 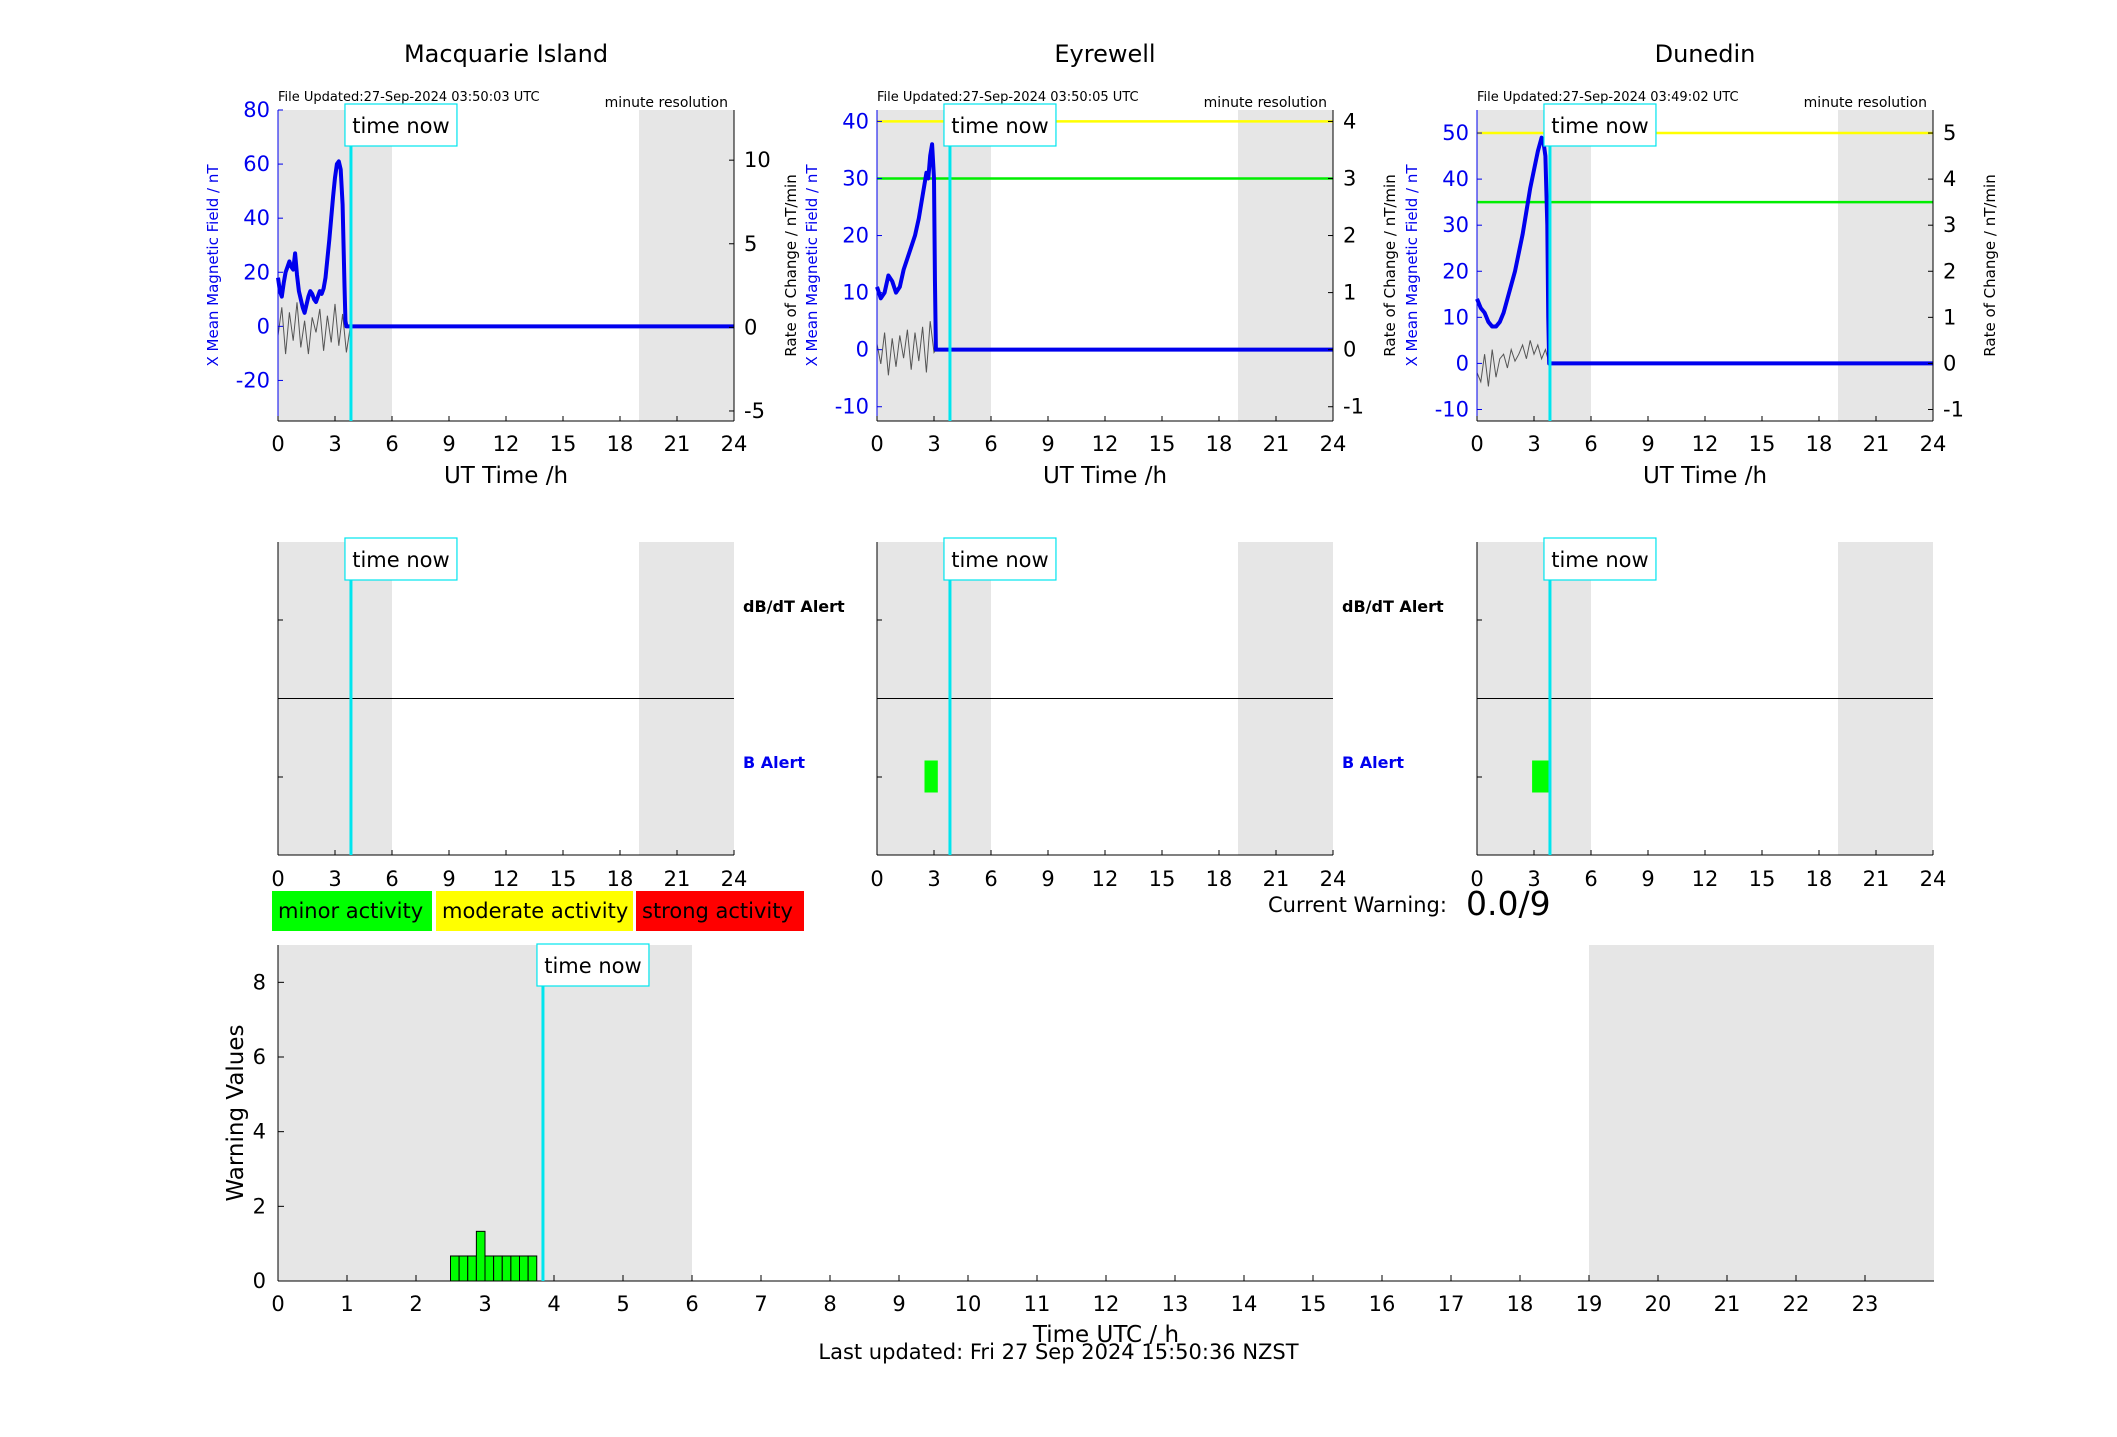 I want to click on dunedin-x-tick-label: 3, so click(x=1533, y=444).